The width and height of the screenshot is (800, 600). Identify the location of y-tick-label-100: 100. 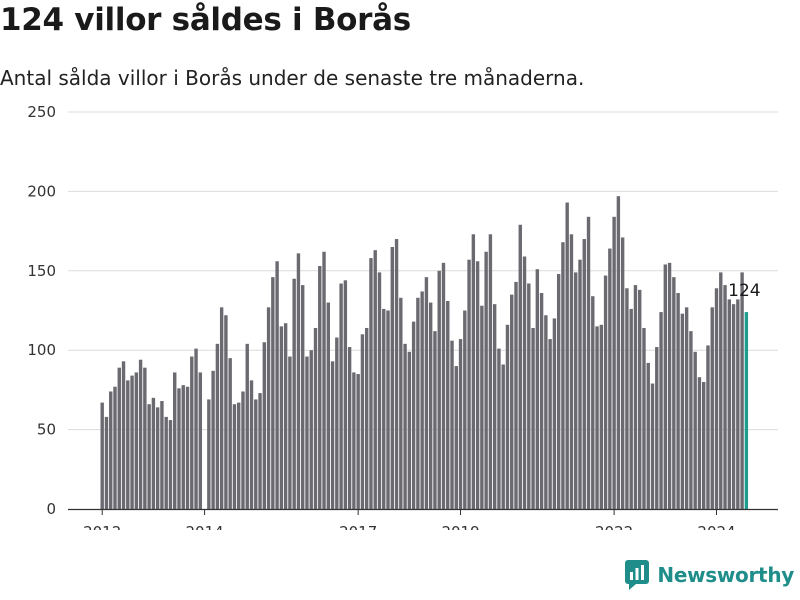
(41, 350).